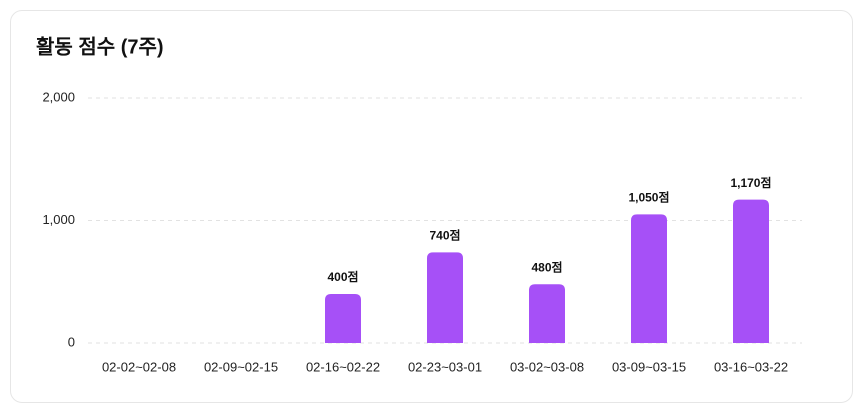  Describe the element at coordinates (58, 219) in the screenshot. I see `y-tick-label: 1,000` at that location.